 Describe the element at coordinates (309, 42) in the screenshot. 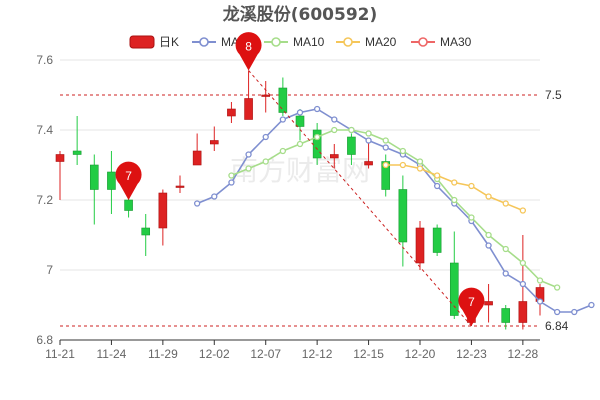

I see `legend-label: MA10` at that location.